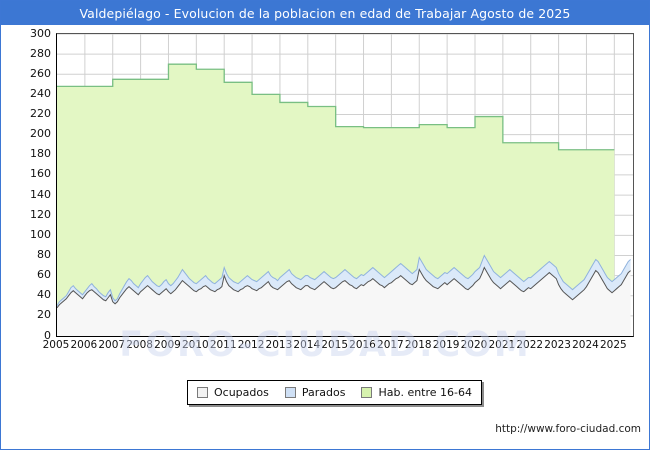 Image resolution: width=650 pixels, height=450 pixels. What do you see at coordinates (40, 214) in the screenshot?
I see `y-tick-label: 120` at bounding box center [40, 214].